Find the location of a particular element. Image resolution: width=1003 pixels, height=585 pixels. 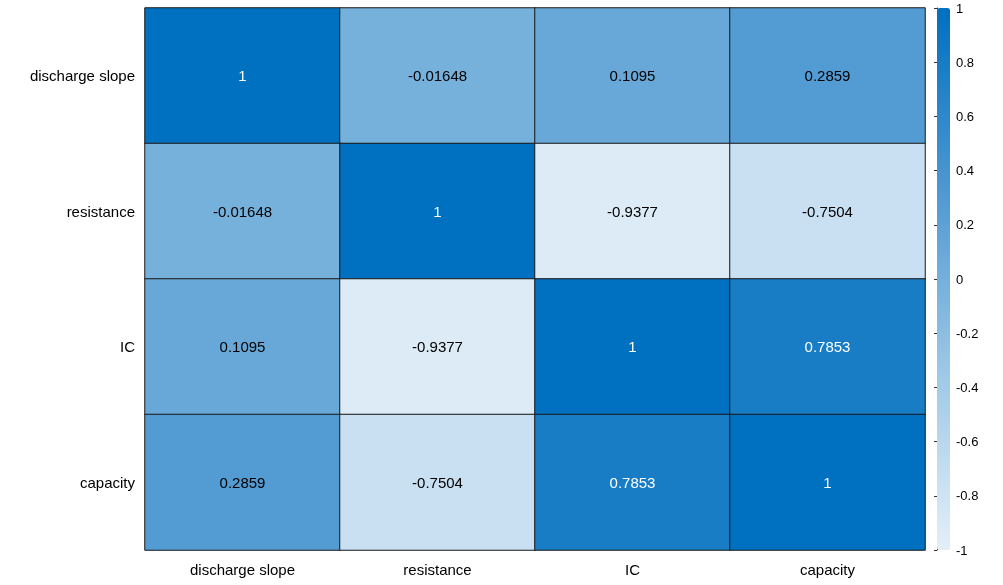

color-bar-label: 0.6 is located at coordinates (965, 116).